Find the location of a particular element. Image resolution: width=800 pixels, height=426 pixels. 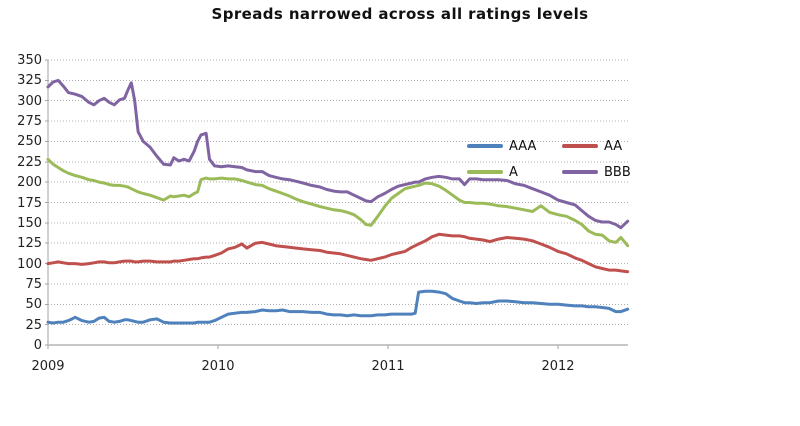

legend-item-aa: AA is located at coordinates (592, 146).